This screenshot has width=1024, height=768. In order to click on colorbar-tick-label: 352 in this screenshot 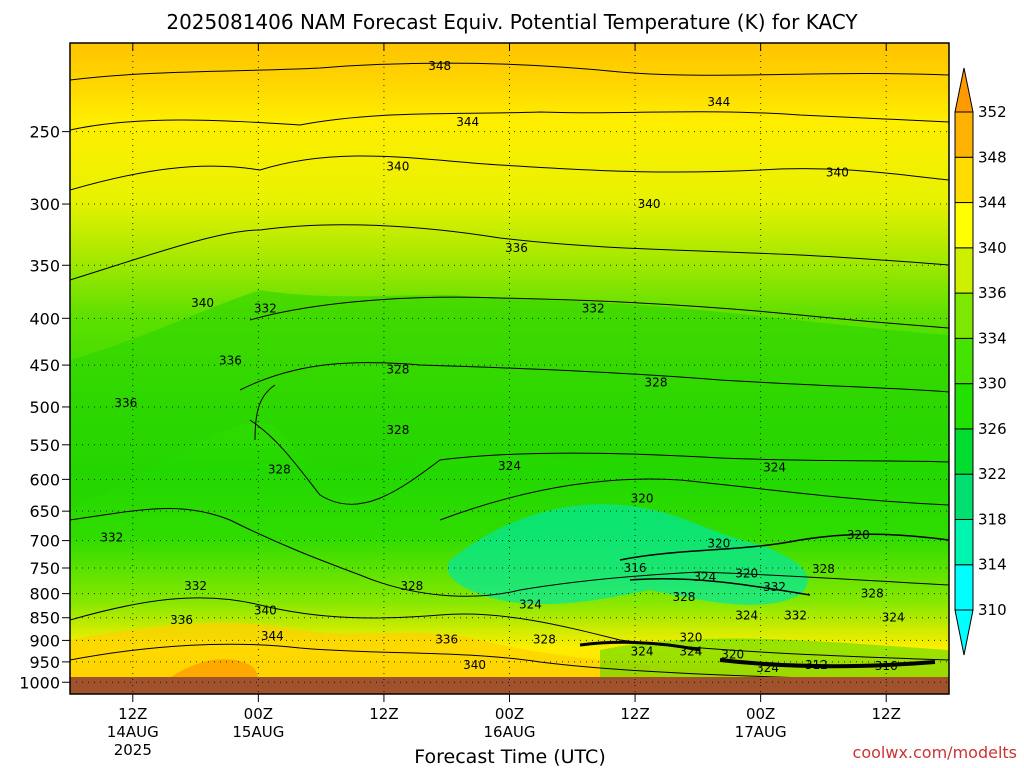, I will do `click(992, 112)`.